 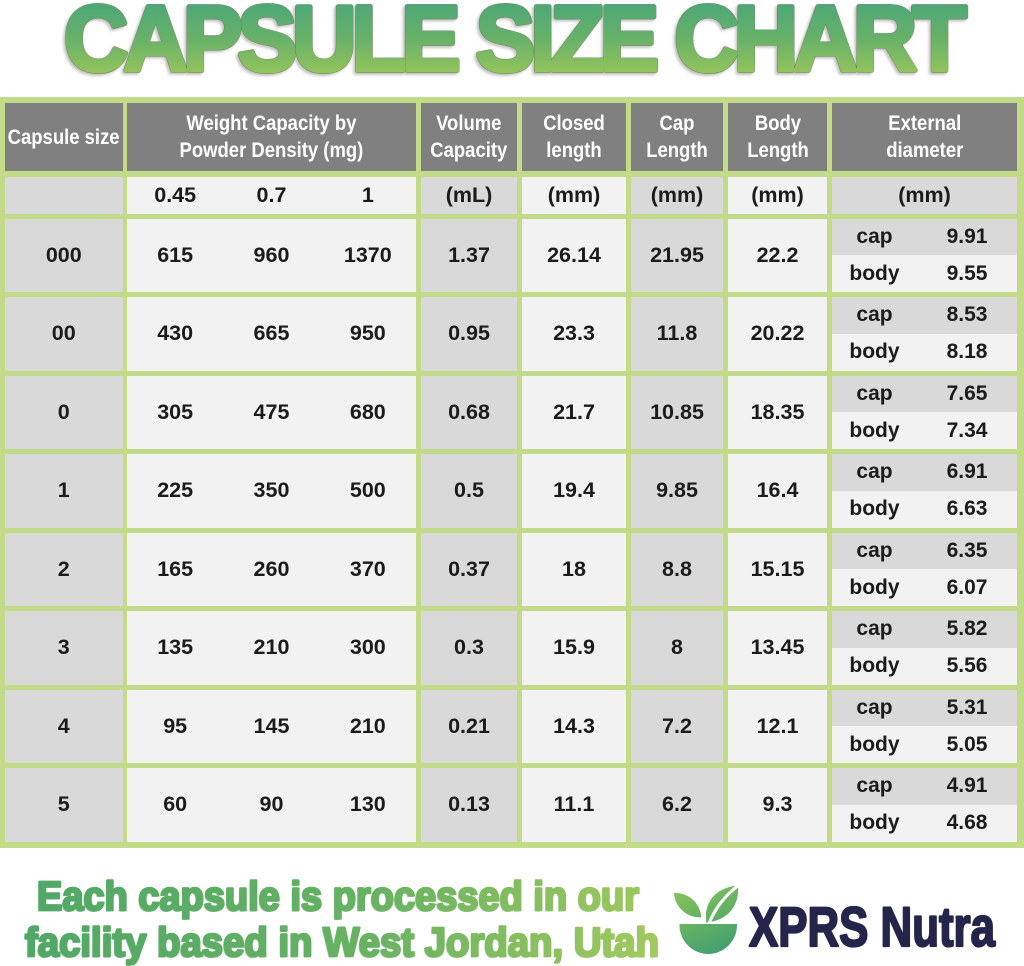 I want to click on svg-text: XPRS Nutra, so click(x=872, y=926).